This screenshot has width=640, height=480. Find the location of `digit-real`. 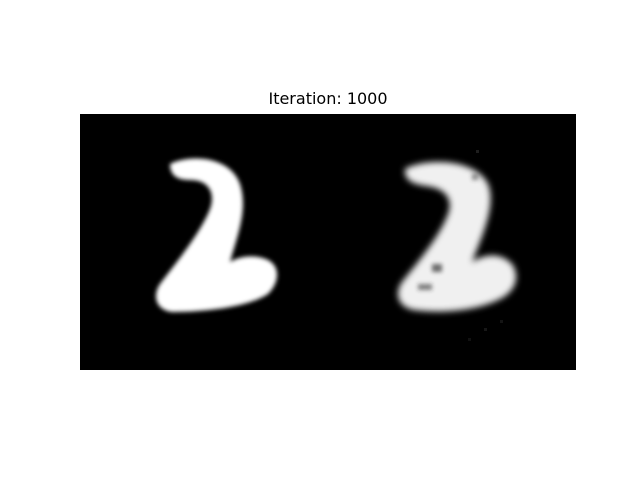

digit-real is located at coordinates (216, 235).